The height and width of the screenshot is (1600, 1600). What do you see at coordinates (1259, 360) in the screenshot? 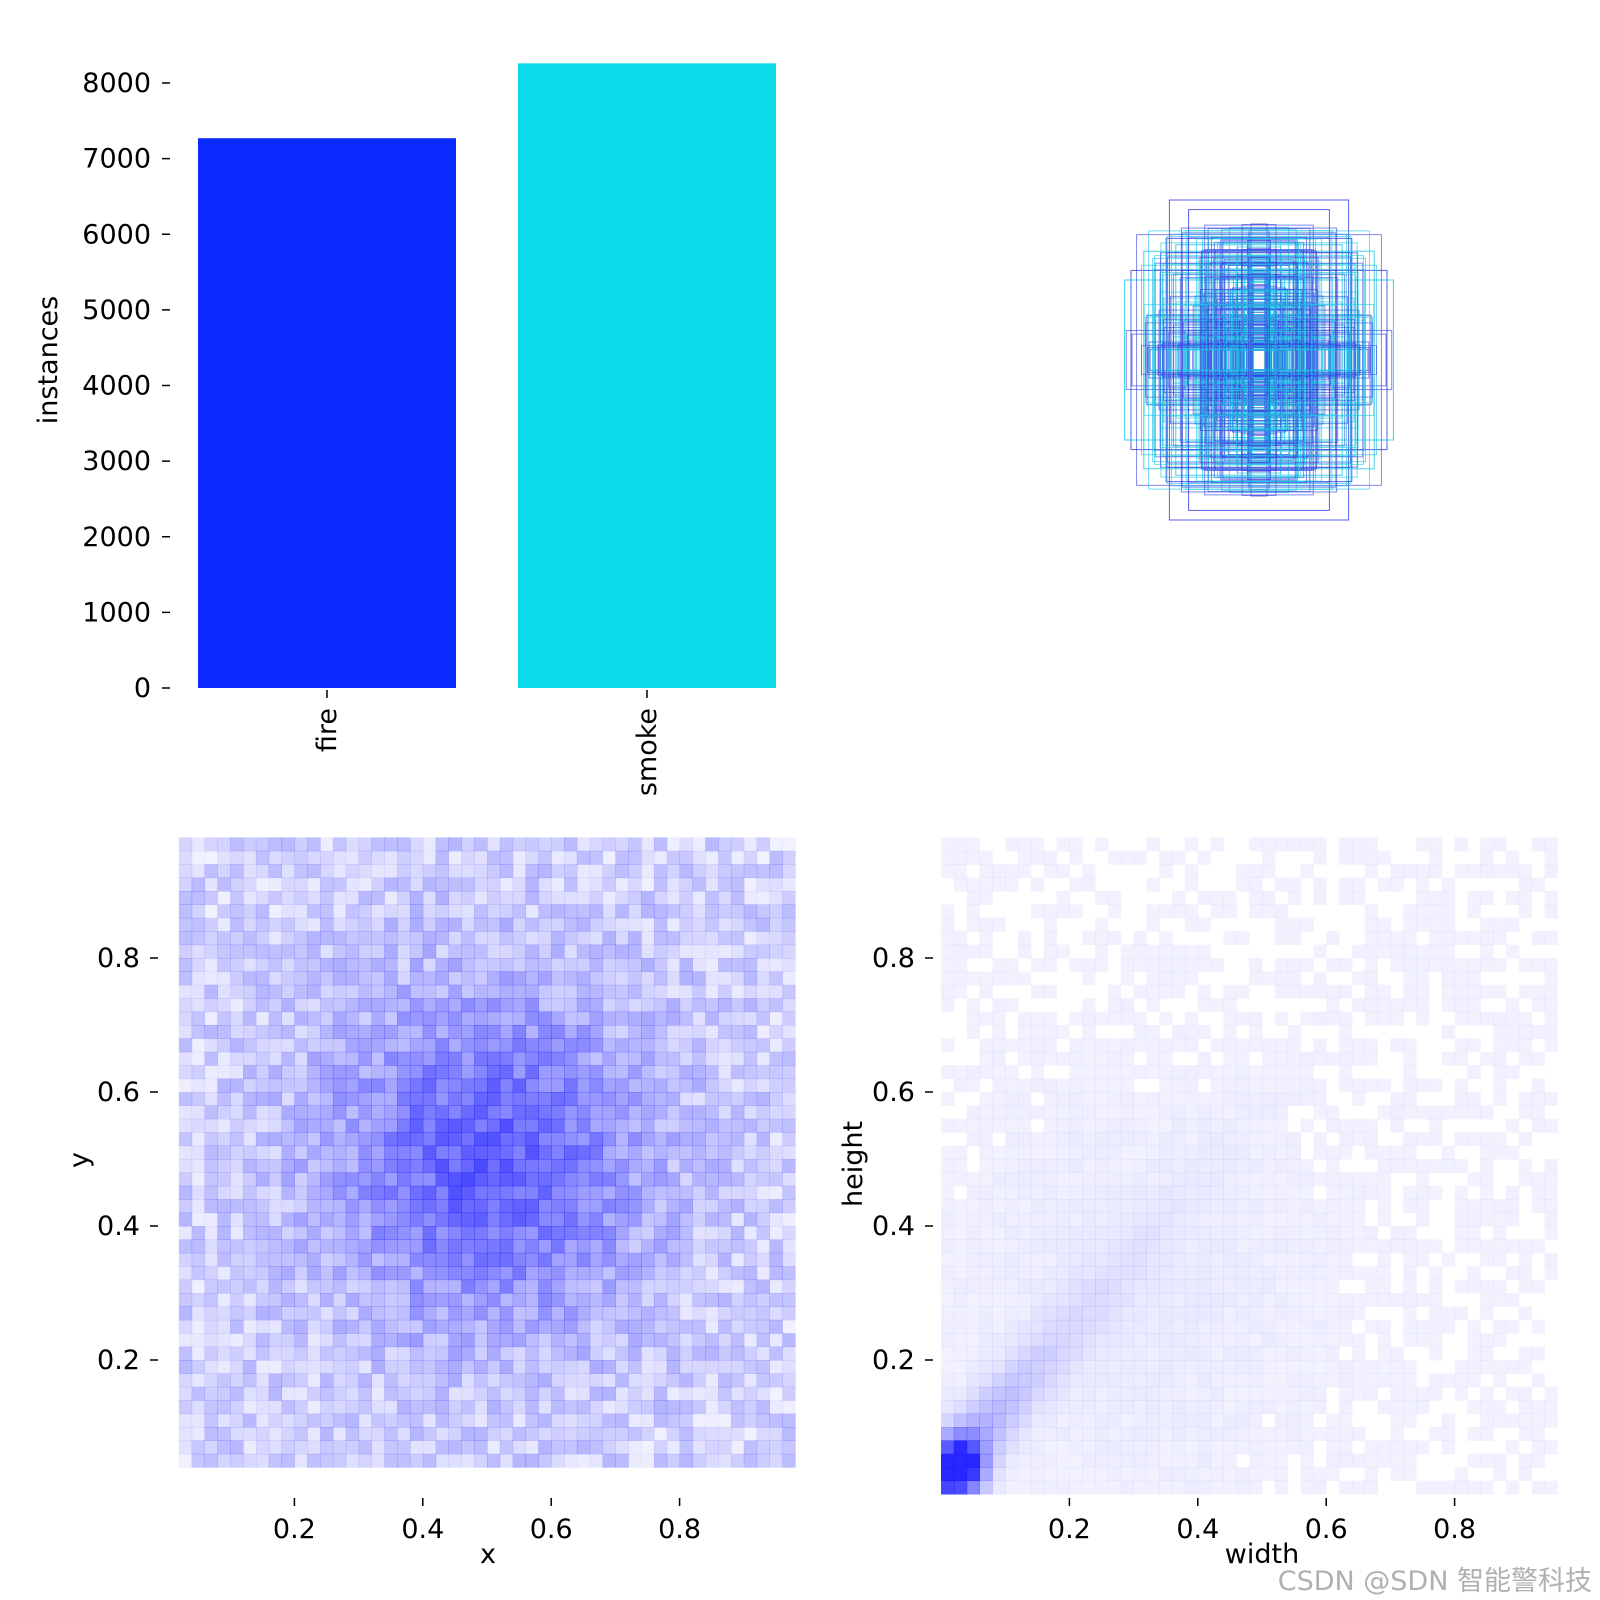
I see `bbox` at bounding box center [1259, 360].